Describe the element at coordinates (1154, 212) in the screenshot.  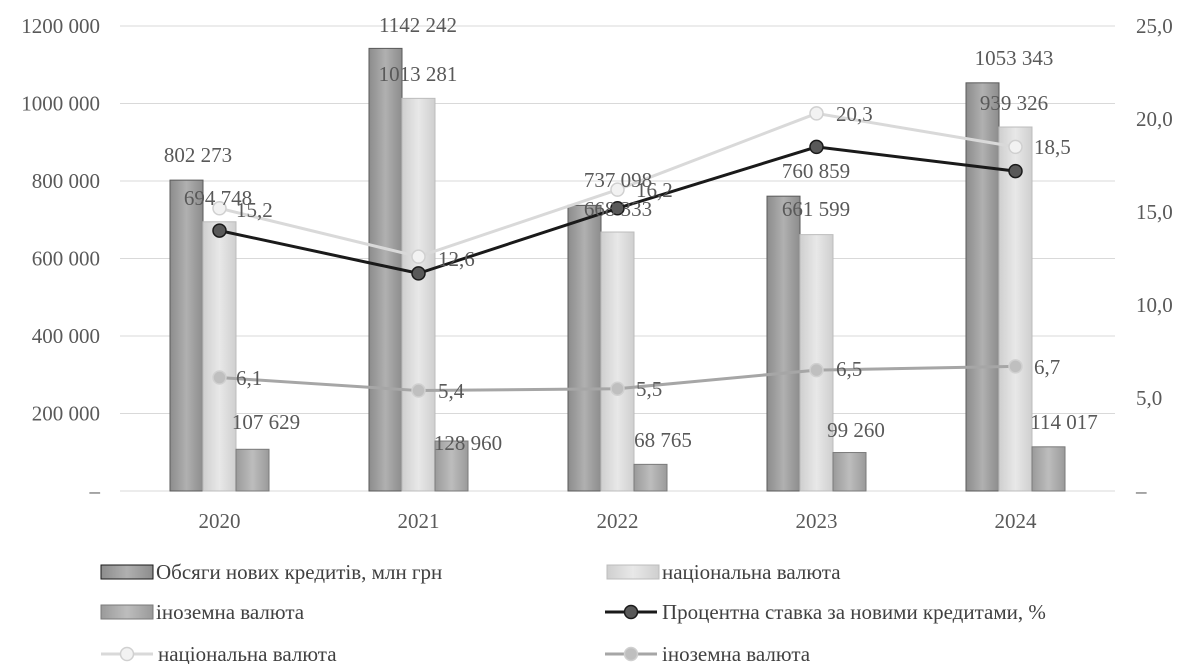
I see `y-tick-right: 15,0` at that location.